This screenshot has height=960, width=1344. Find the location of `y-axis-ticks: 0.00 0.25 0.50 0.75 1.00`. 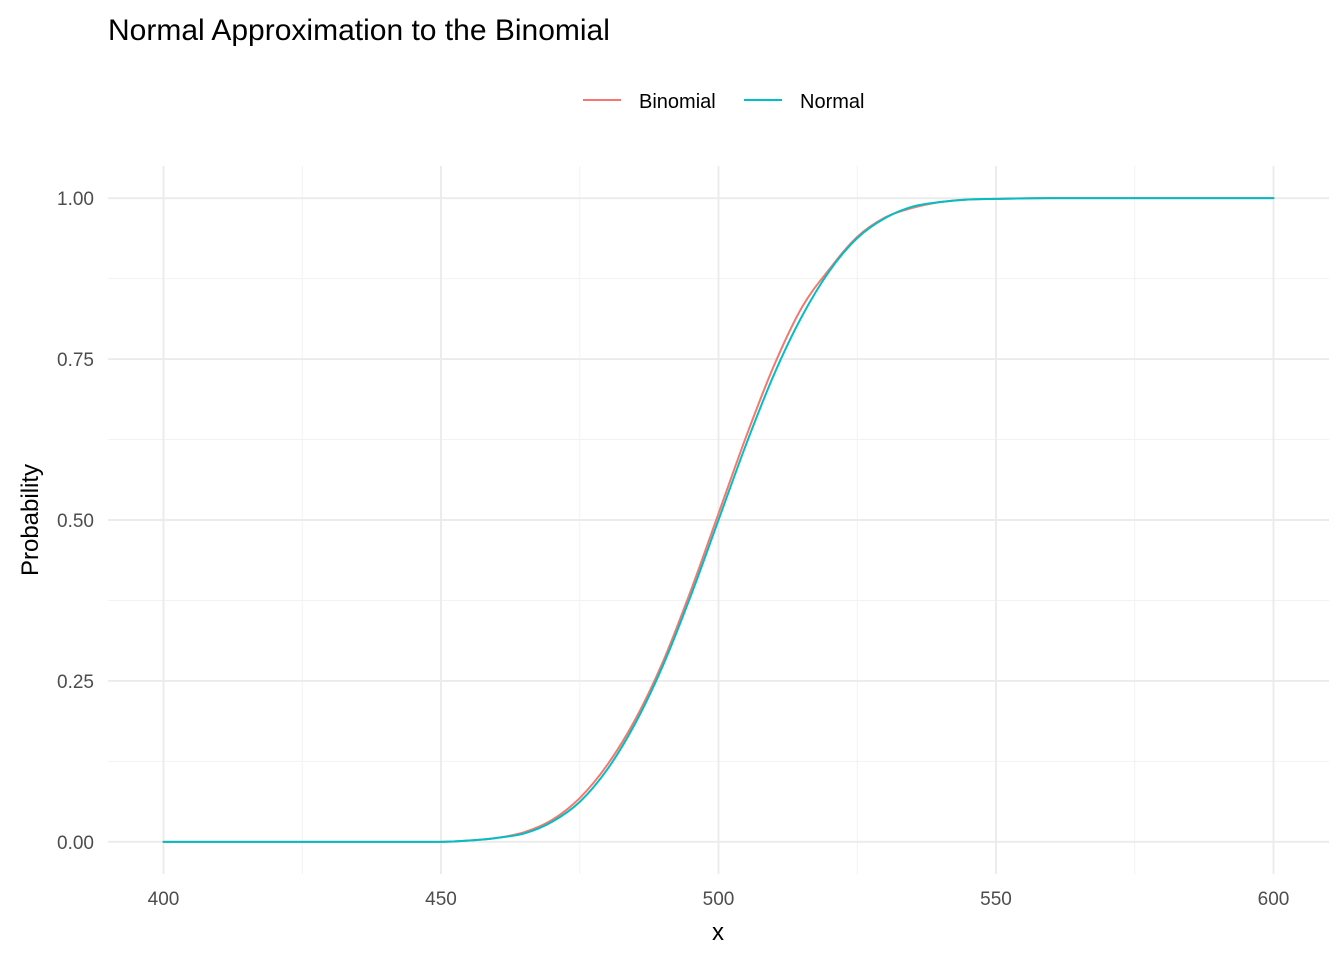

y-axis-ticks: 0.00 0.25 0.50 0.75 1.00 is located at coordinates (75, 521).